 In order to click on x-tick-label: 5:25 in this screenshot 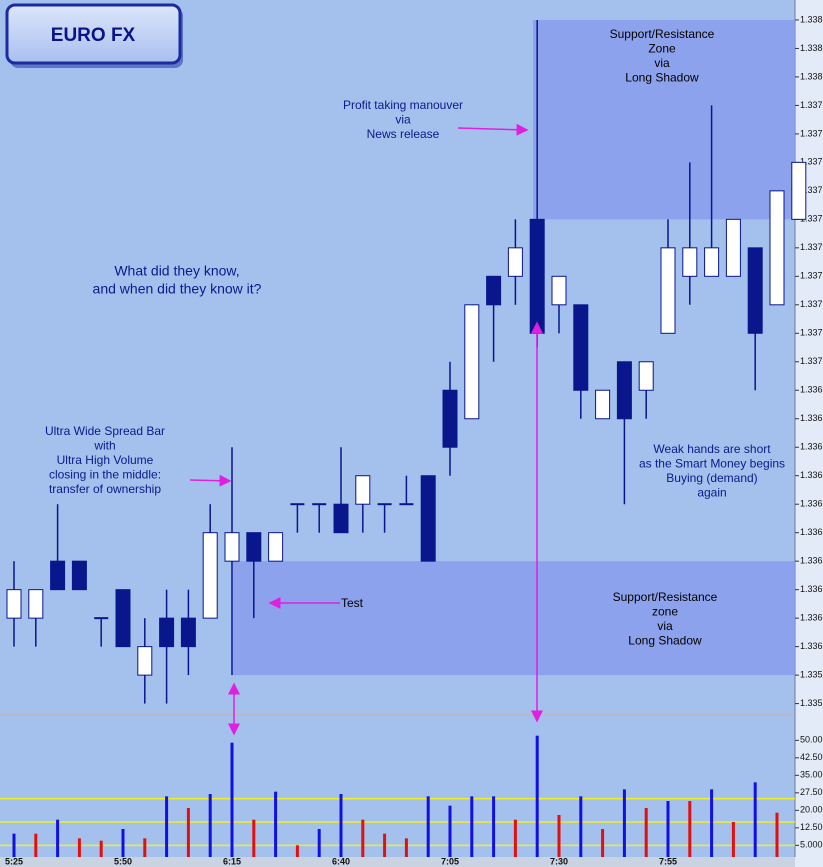, I will do `click(14, 861)`.